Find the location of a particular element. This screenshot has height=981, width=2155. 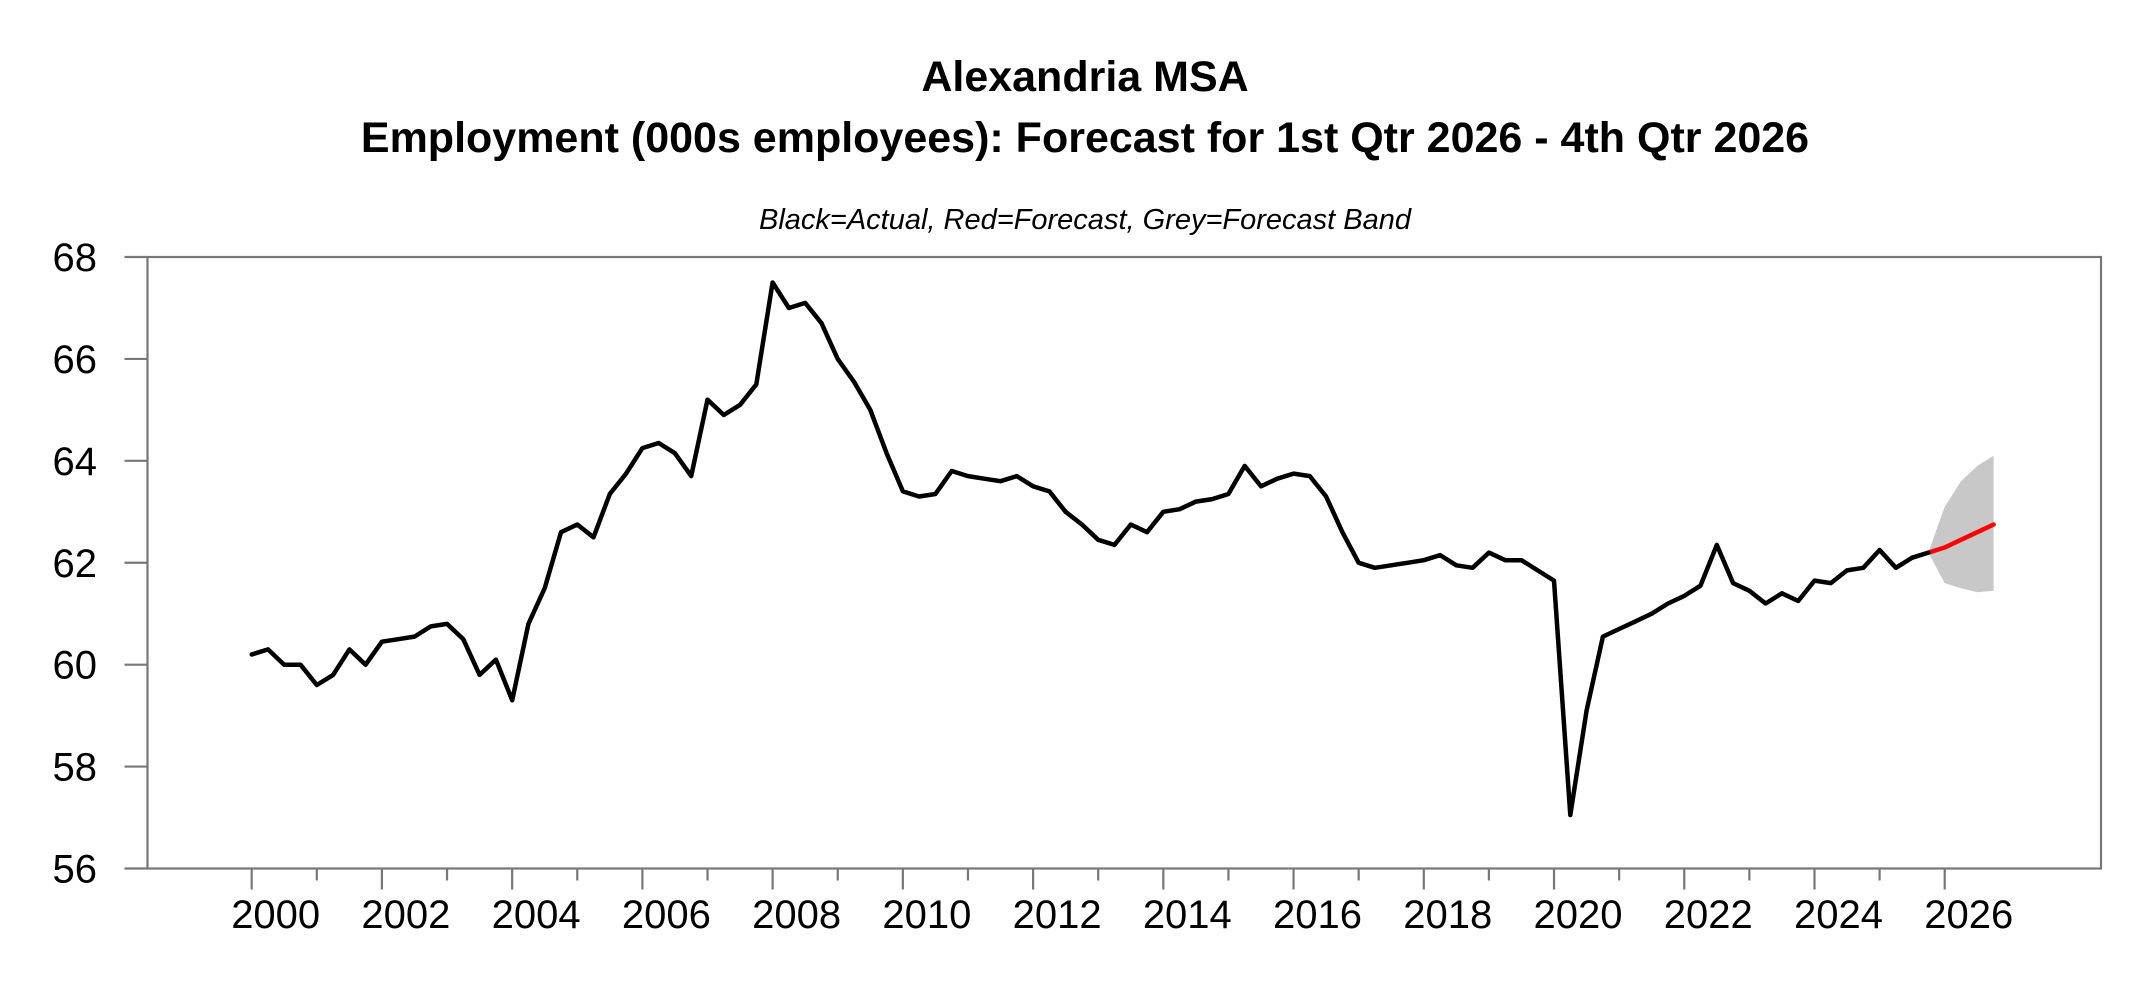

y-axis-tick-label: 58 is located at coordinates (75, 768).